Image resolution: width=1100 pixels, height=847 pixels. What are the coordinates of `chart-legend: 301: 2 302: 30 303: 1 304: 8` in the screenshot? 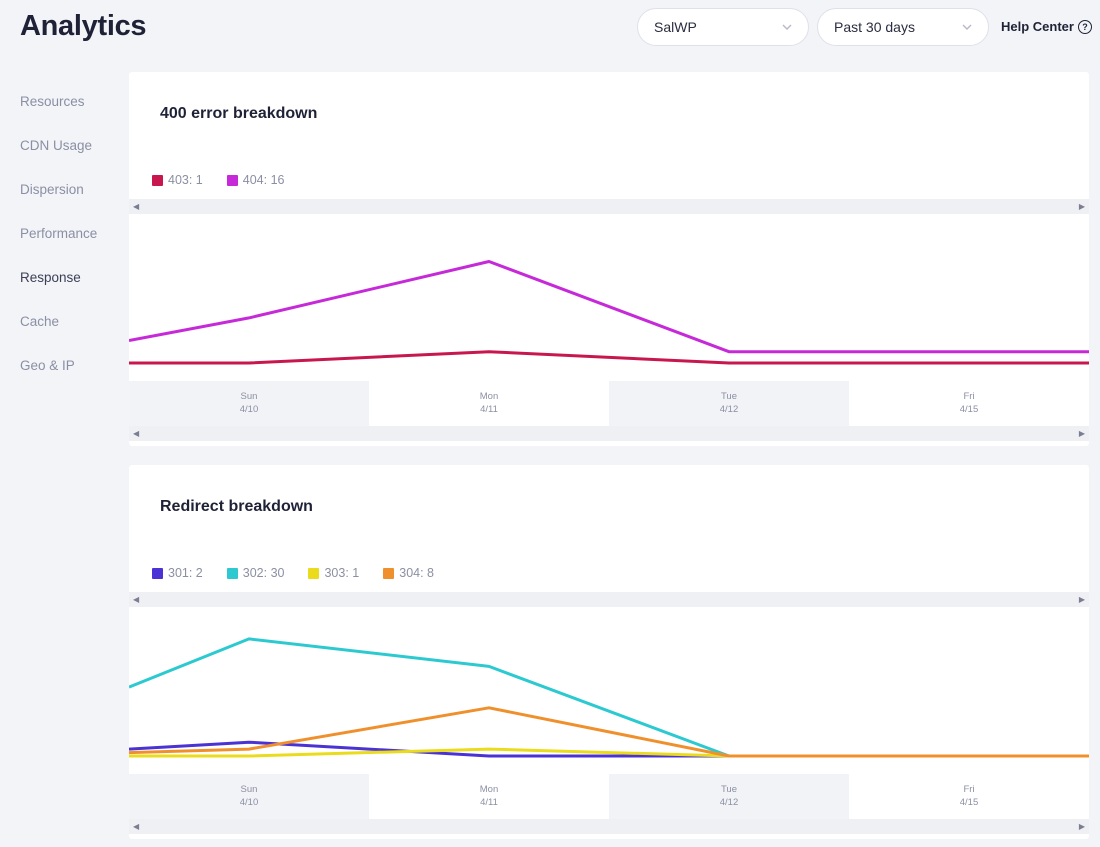 It's located at (293, 573).